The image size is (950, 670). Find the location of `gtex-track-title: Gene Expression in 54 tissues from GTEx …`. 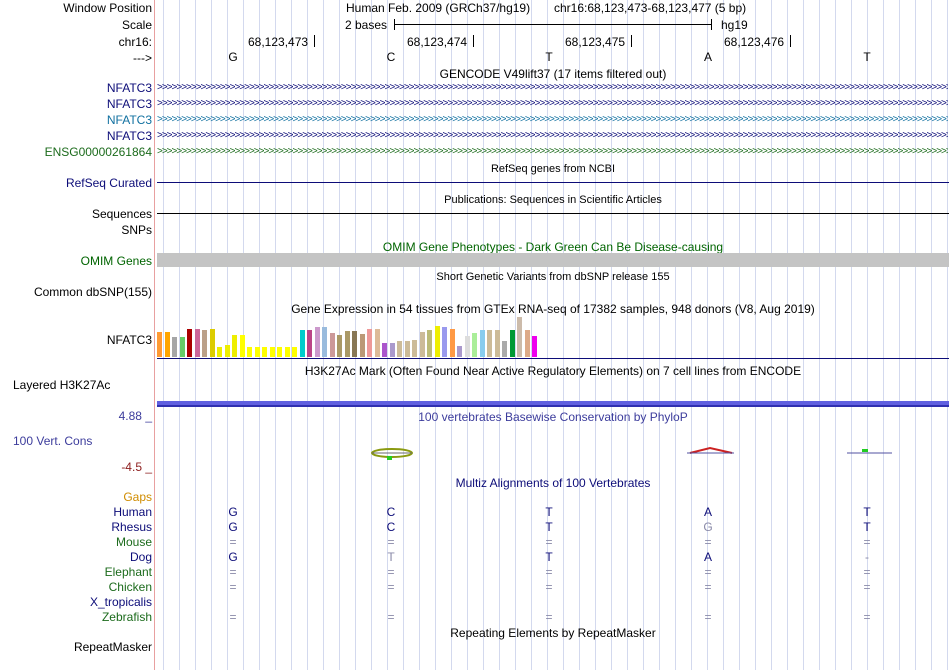

gtex-track-title: Gene Expression in 54 tissues from GTEx … is located at coordinates (553, 309).